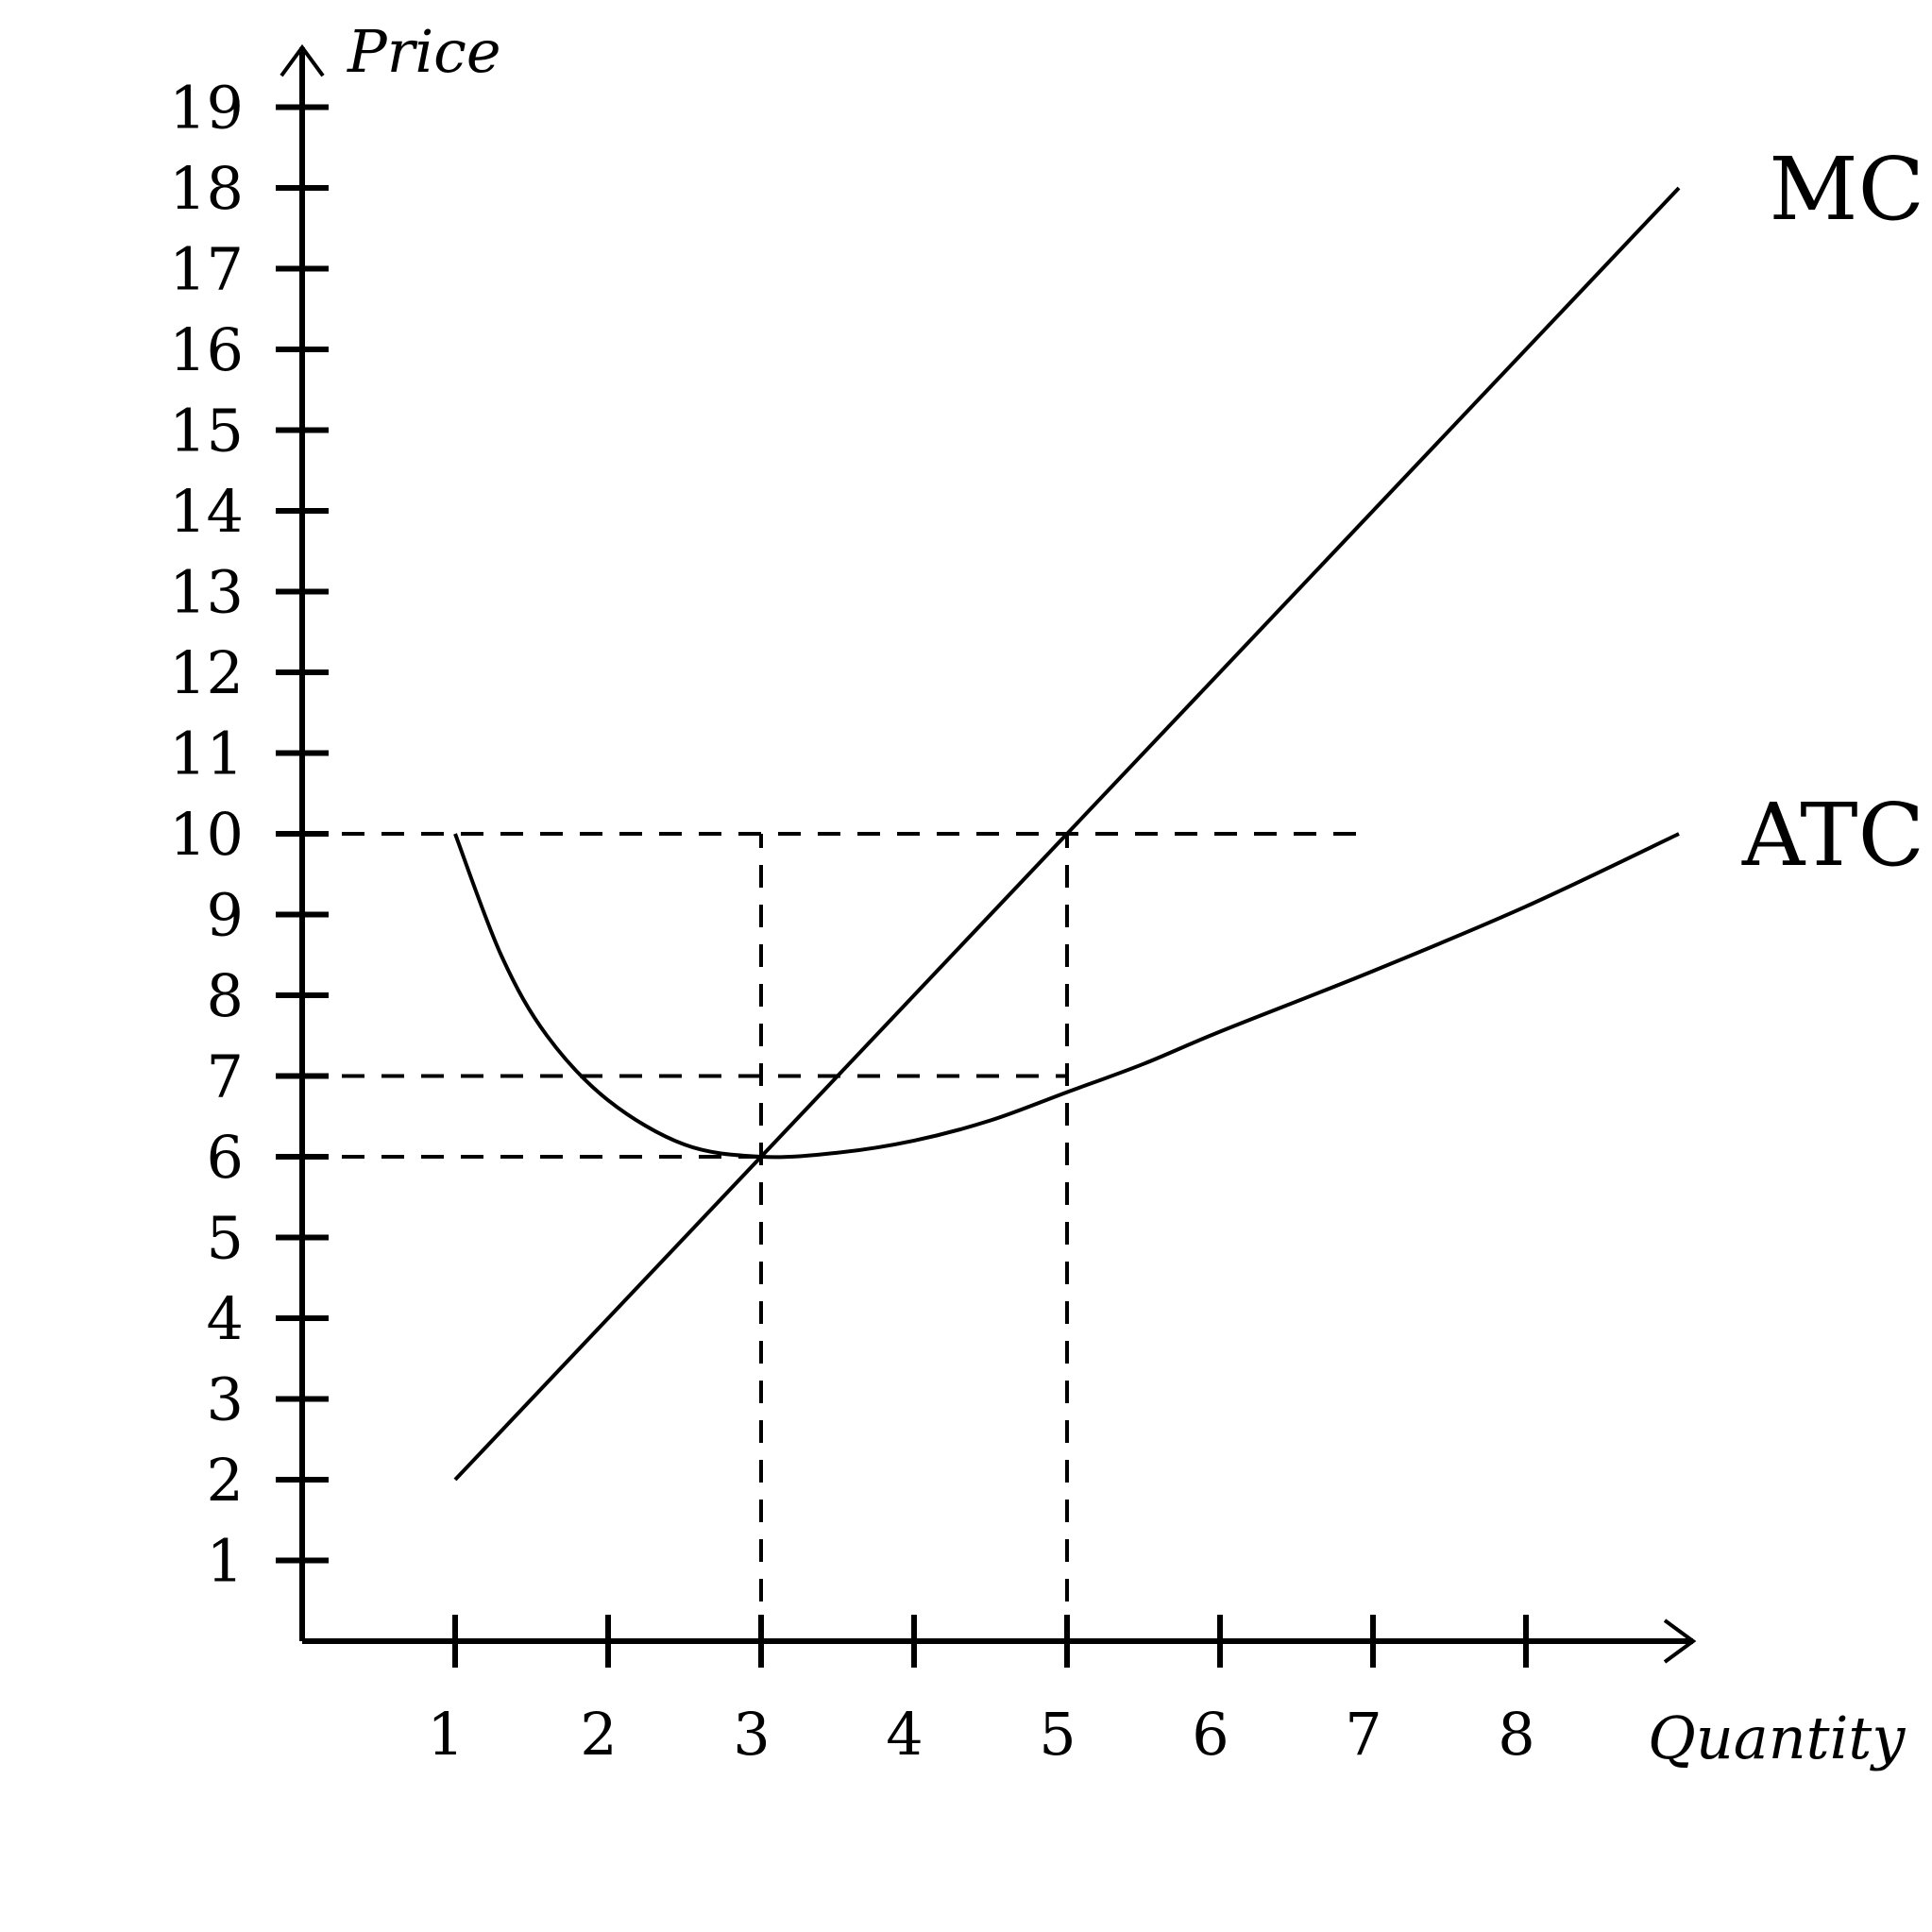 This screenshot has width=1932, height=1932. What do you see at coordinates (206, 672) in the screenshot?
I see `y-tick-label-12: 12` at bounding box center [206, 672].